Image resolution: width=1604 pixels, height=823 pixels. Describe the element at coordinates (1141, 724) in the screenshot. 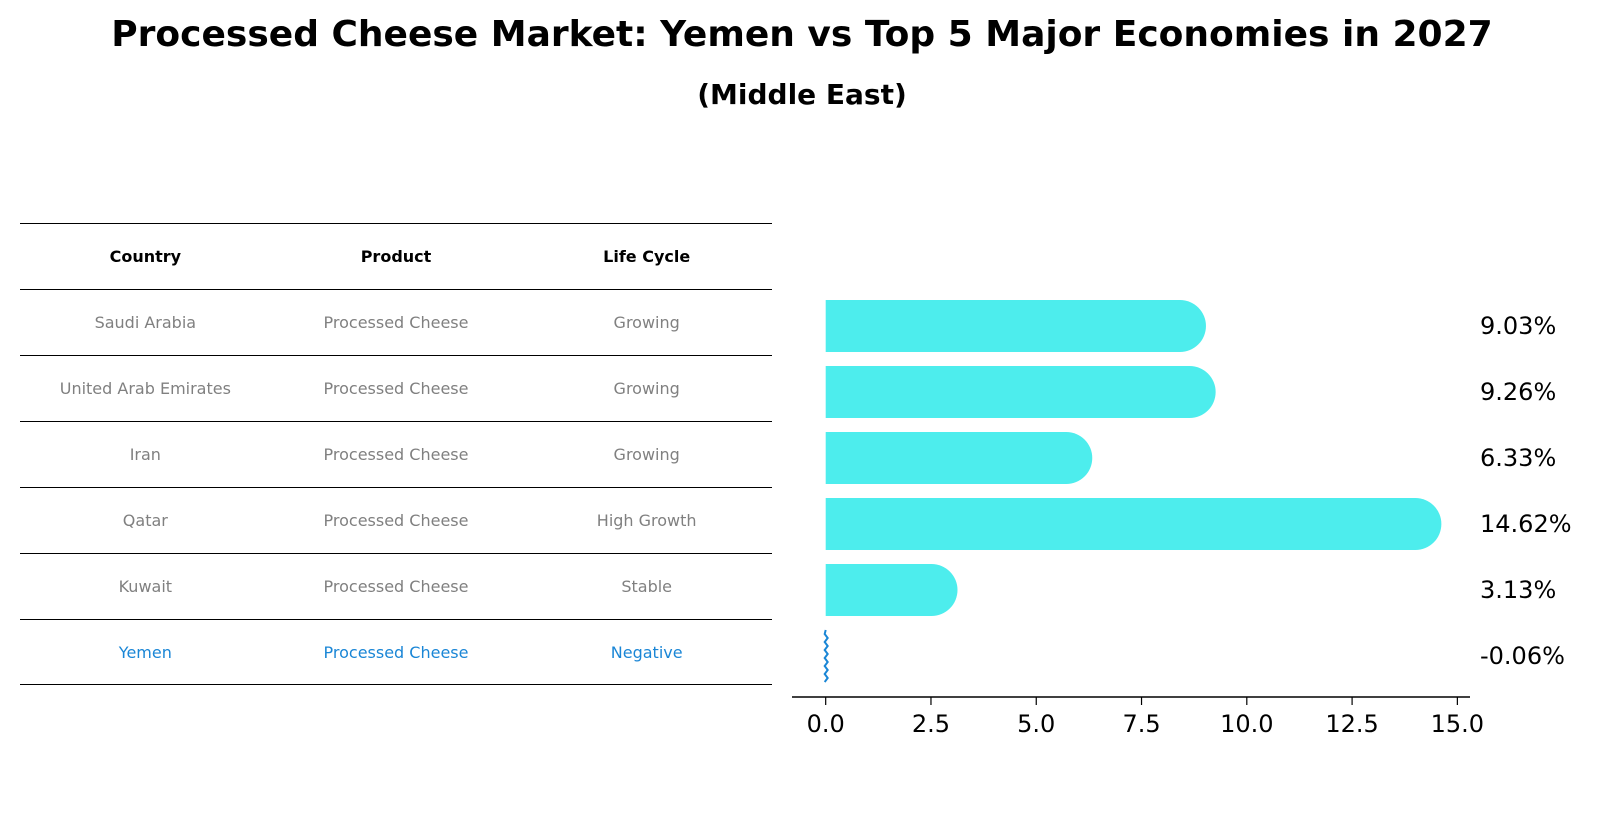

I see `x-tick-label-3: 7.5` at that location.